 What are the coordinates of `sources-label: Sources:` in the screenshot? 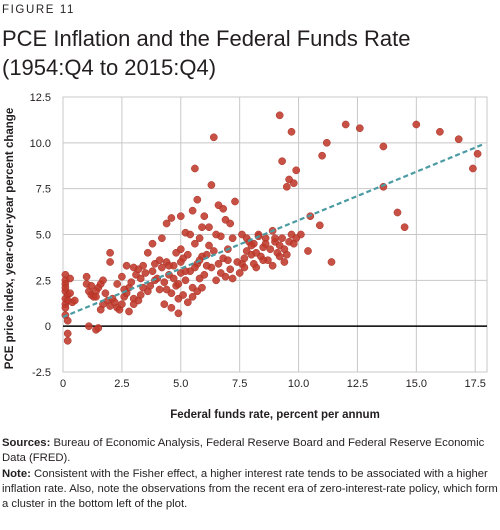 It's located at (26, 443).